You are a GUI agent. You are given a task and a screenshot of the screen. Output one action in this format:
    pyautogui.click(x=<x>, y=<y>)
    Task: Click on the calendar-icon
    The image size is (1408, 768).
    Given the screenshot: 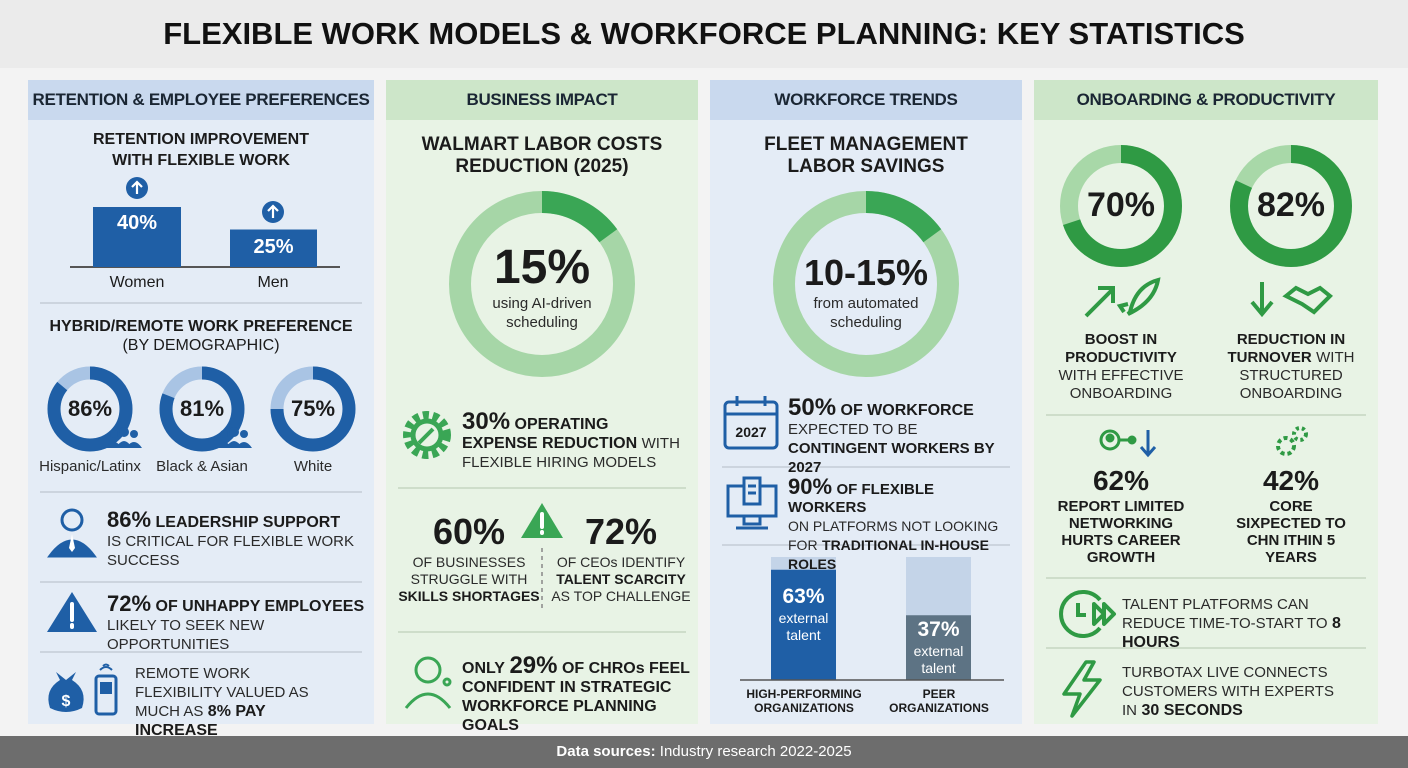 What is the action you would take?
    pyautogui.click(x=751, y=423)
    